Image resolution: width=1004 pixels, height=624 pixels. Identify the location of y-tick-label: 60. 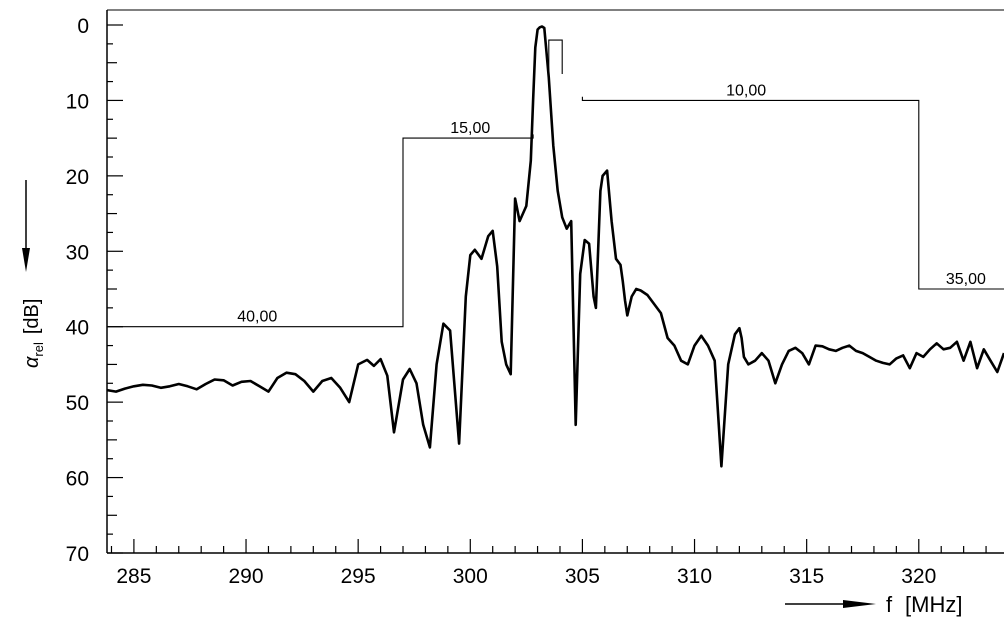
(77, 479).